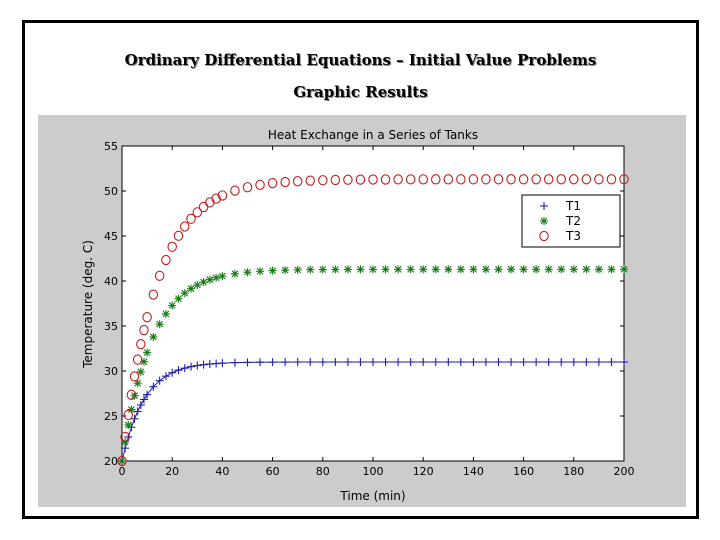 The height and width of the screenshot is (540, 720). What do you see at coordinates (624, 471) in the screenshot?
I see `x-tick-label: 200` at bounding box center [624, 471].